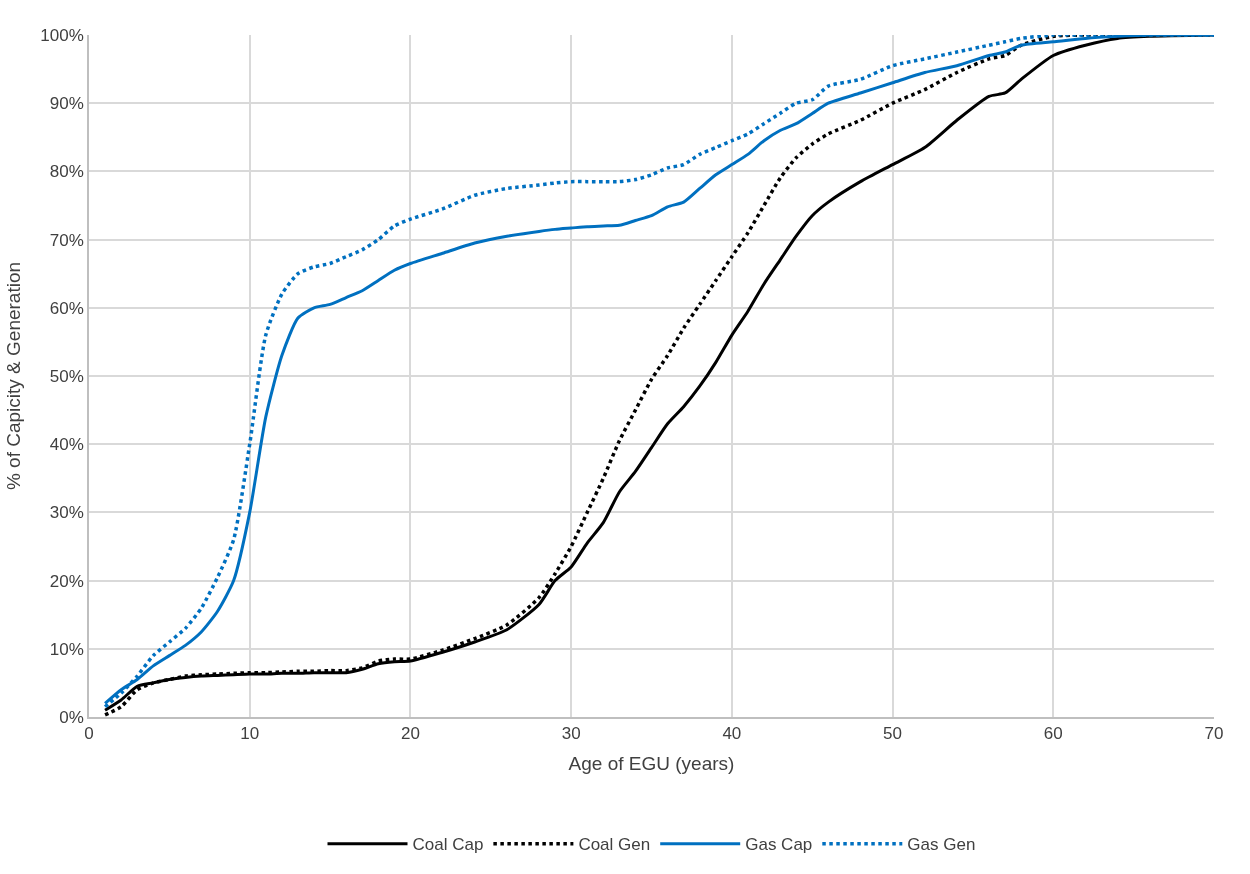 The width and height of the screenshot is (1250, 874). I want to click on y-tick-label: 50%, so click(66, 376).